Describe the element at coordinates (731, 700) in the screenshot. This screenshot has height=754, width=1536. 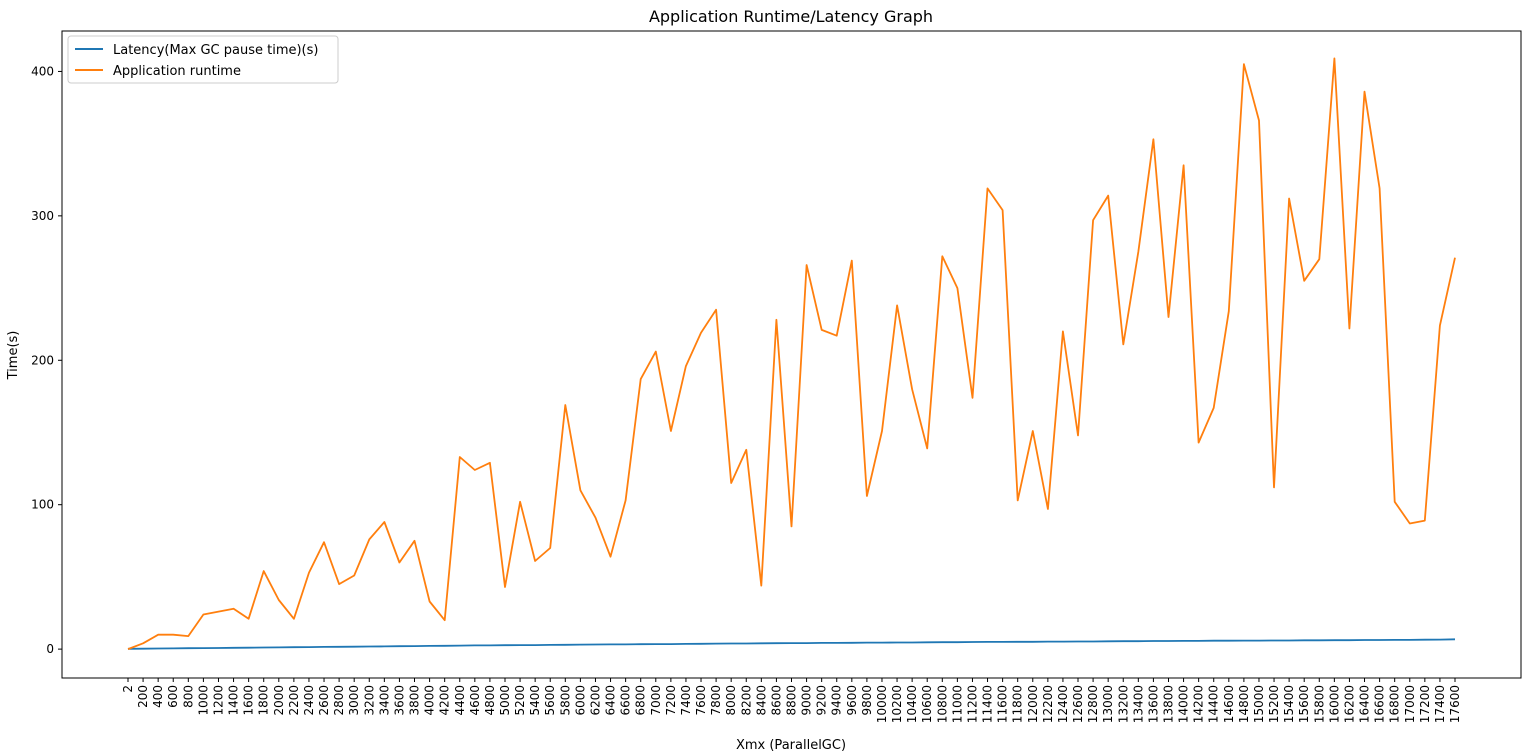
I see `x-tick-label: 8000` at that location.